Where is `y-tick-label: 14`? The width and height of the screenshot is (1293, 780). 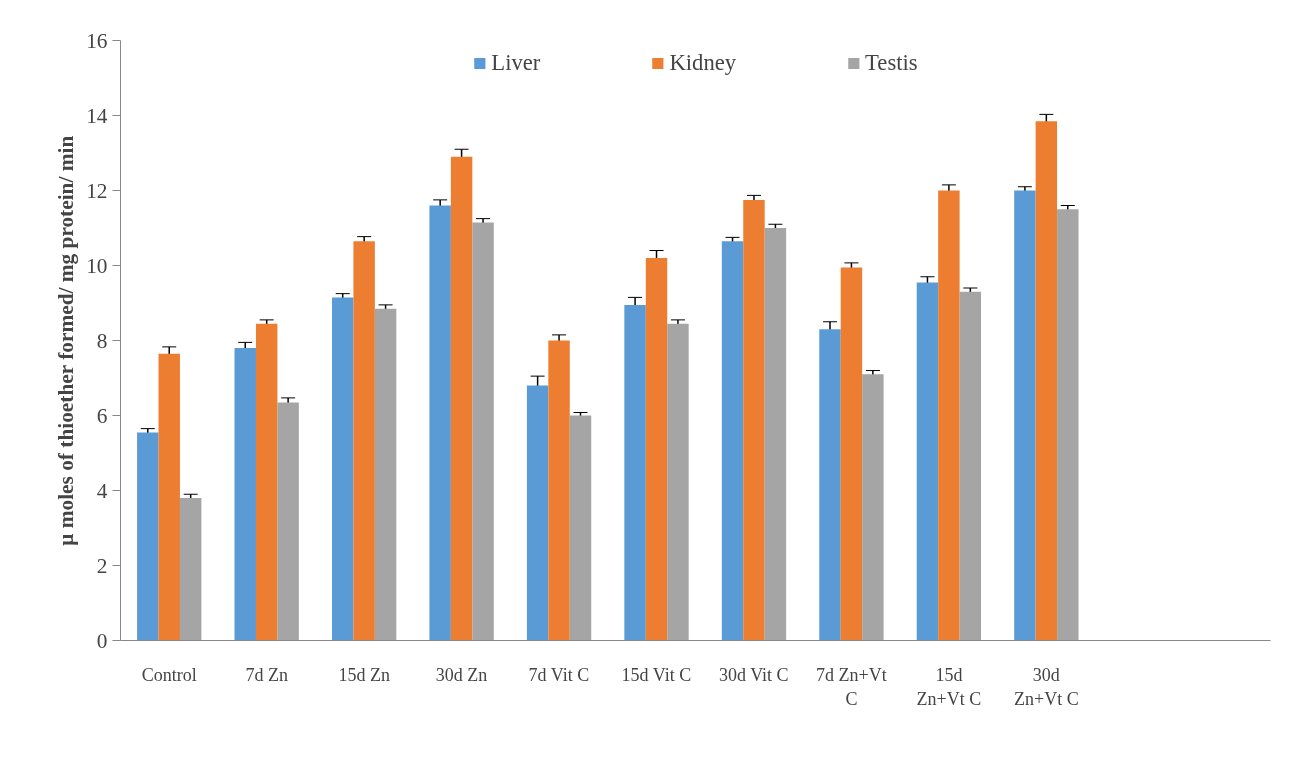 y-tick-label: 14 is located at coordinates (97, 115).